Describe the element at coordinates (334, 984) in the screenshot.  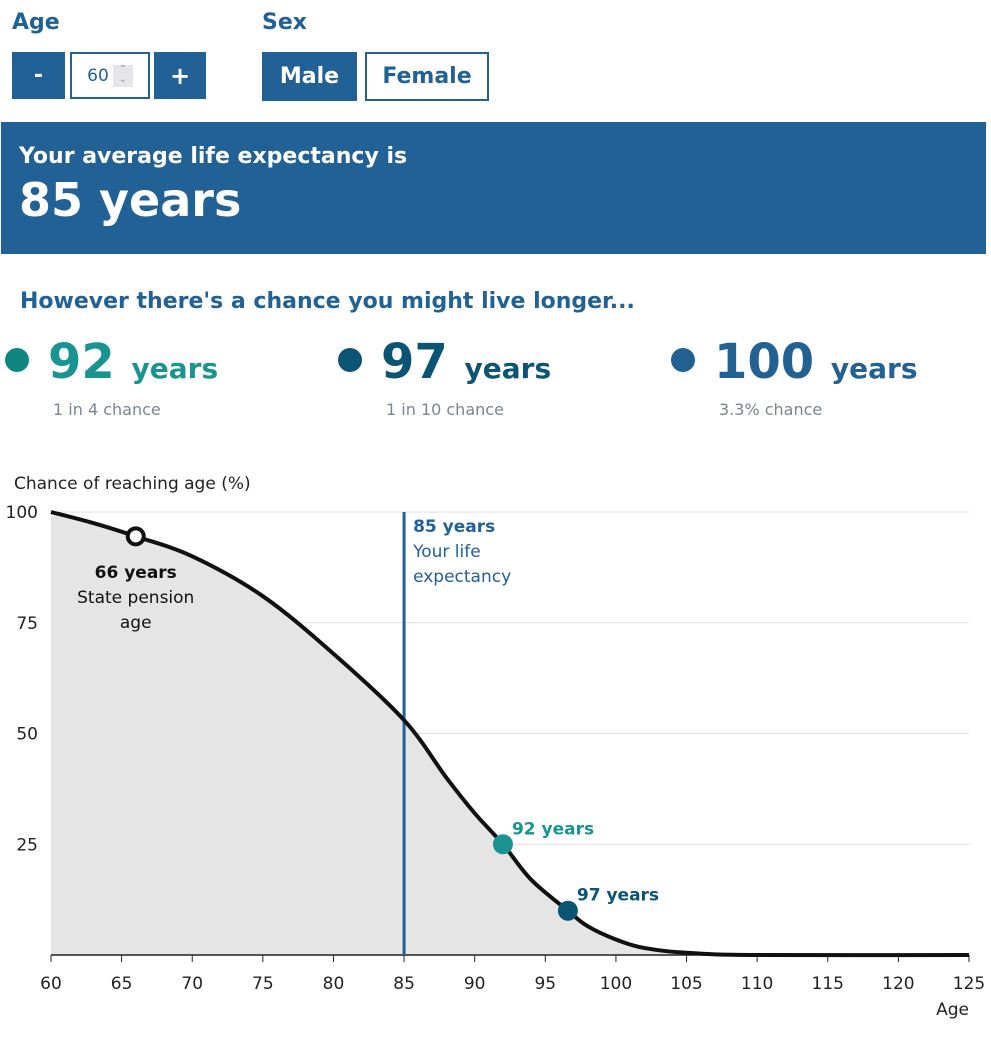
I see `x-tick-label: 80` at that location.